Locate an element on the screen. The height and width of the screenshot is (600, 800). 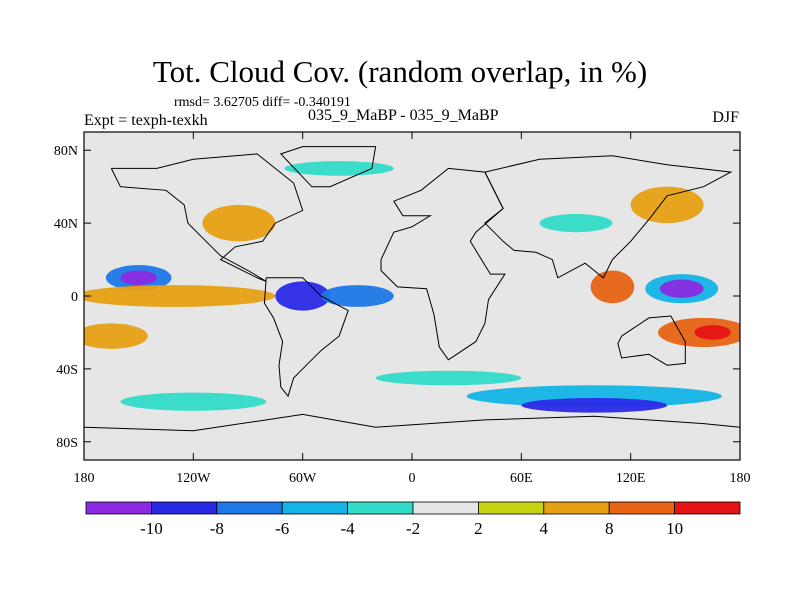
lon-tick-label: 120E is located at coordinates (631, 478).